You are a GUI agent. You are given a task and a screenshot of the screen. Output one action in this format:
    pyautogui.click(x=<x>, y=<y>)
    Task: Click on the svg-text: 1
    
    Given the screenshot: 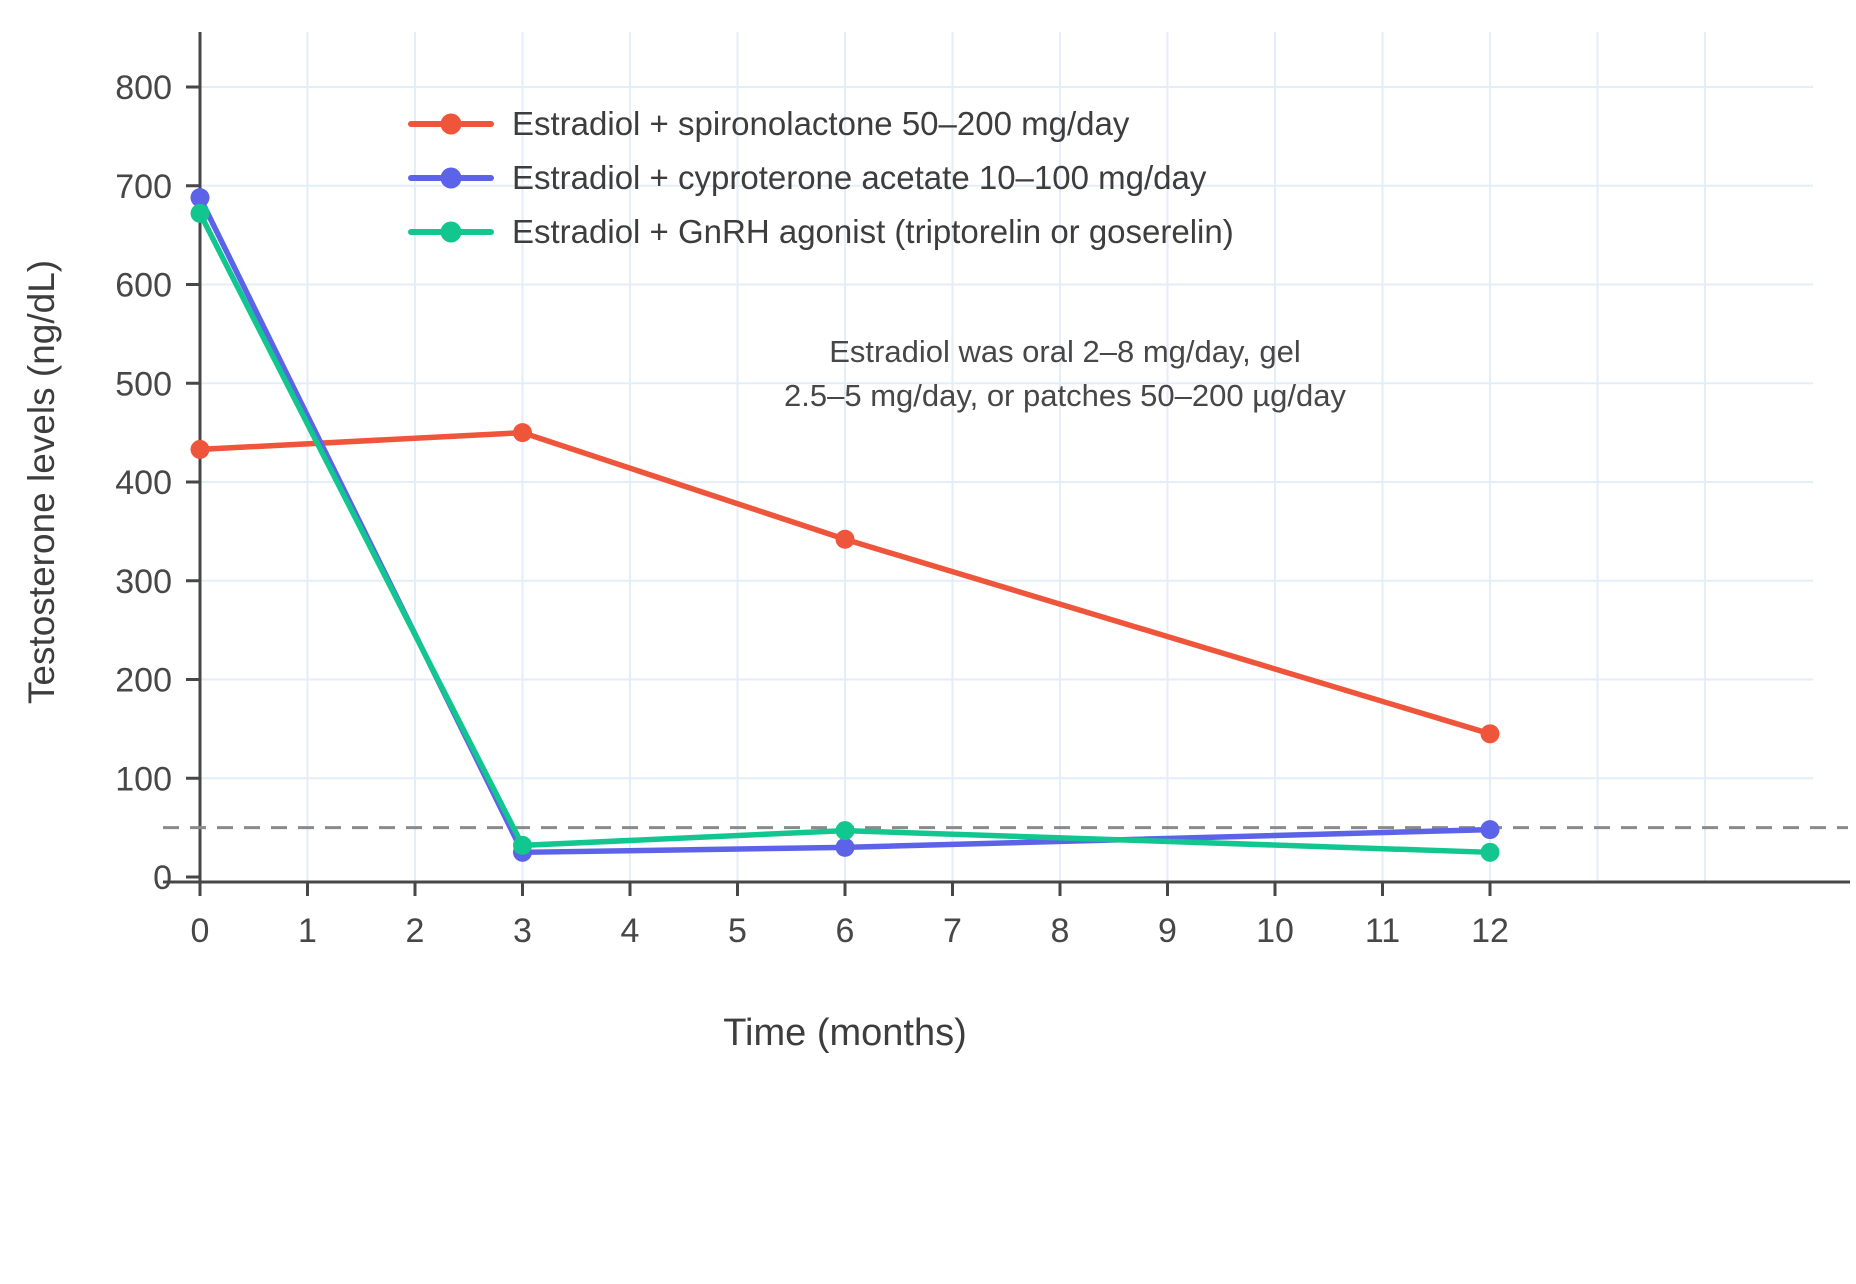 What is the action you would take?
    pyautogui.click(x=307, y=931)
    